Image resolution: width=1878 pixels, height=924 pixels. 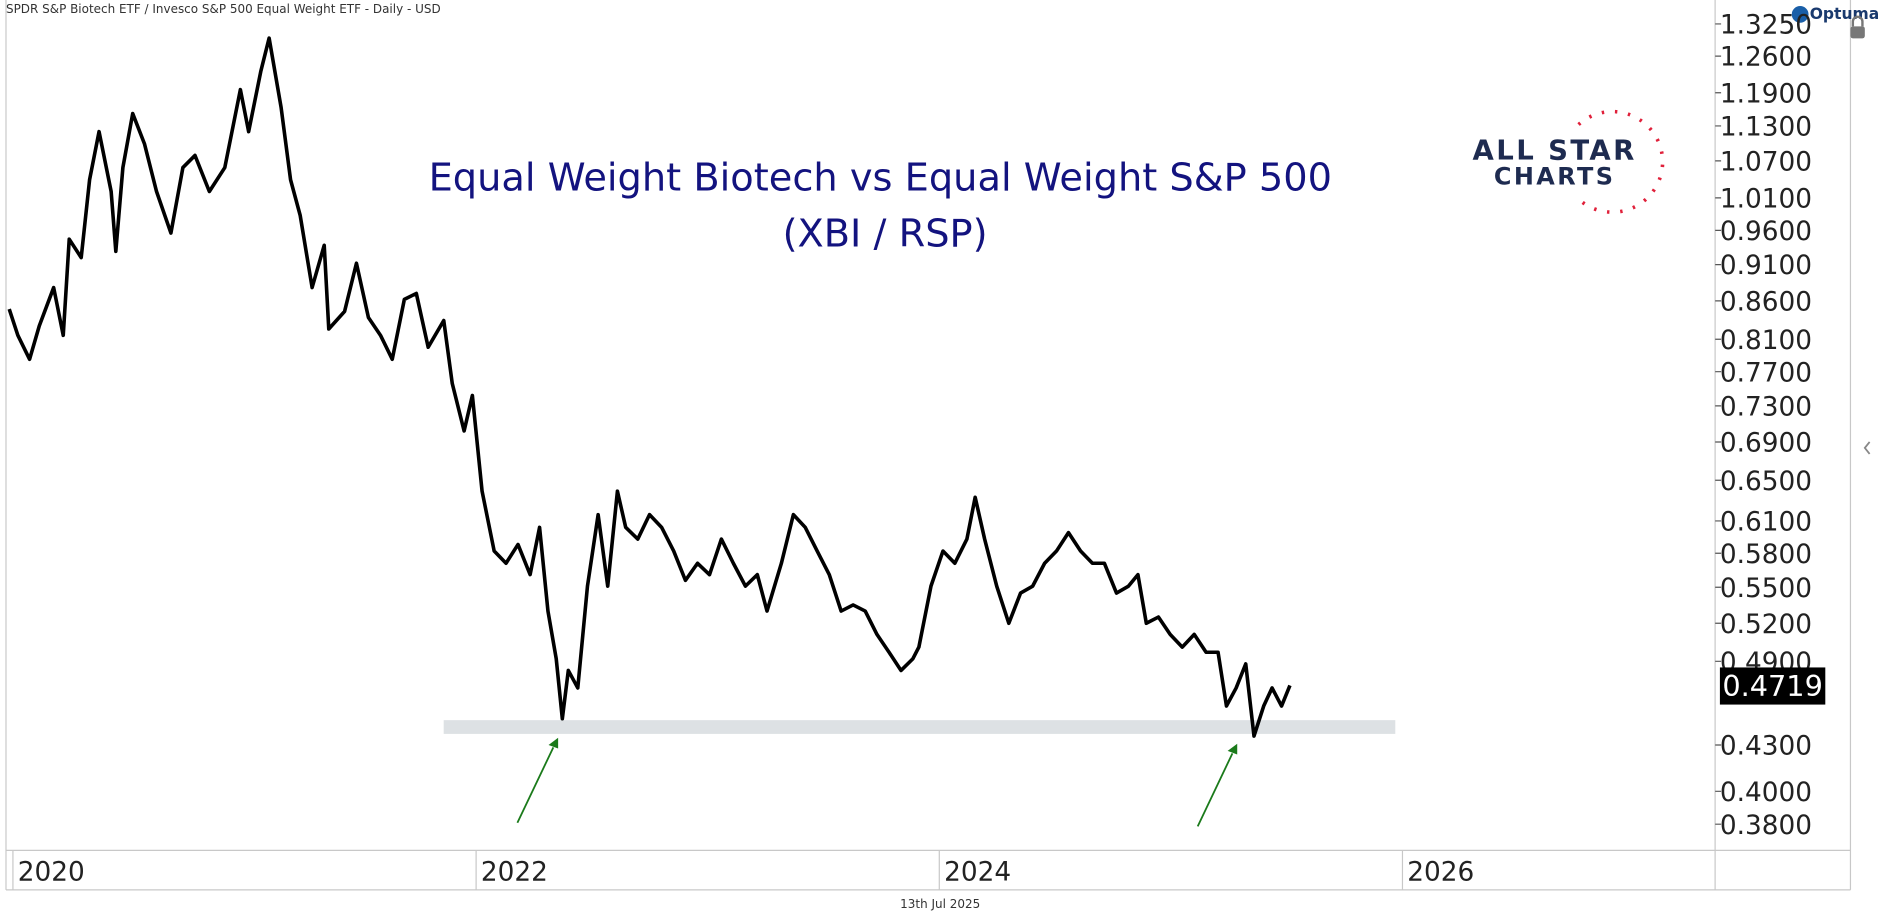 What do you see at coordinates (1857, 32) in the screenshot?
I see `lock-icon` at bounding box center [1857, 32].